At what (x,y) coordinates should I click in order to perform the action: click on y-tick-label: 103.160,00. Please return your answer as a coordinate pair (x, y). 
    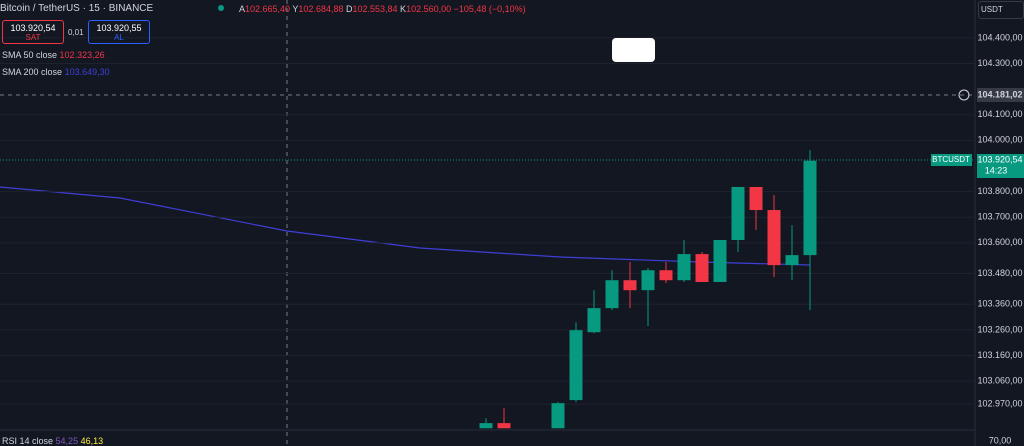
    Looking at the image, I should click on (999, 355).